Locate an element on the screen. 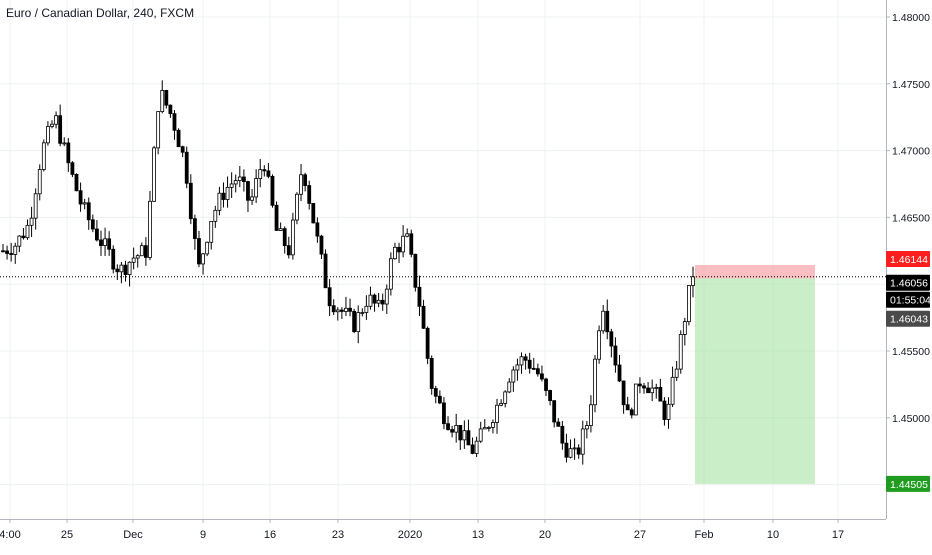 Image resolution: width=932 pixels, height=555 pixels. current-price-label: 1.46056 is located at coordinates (908, 282).